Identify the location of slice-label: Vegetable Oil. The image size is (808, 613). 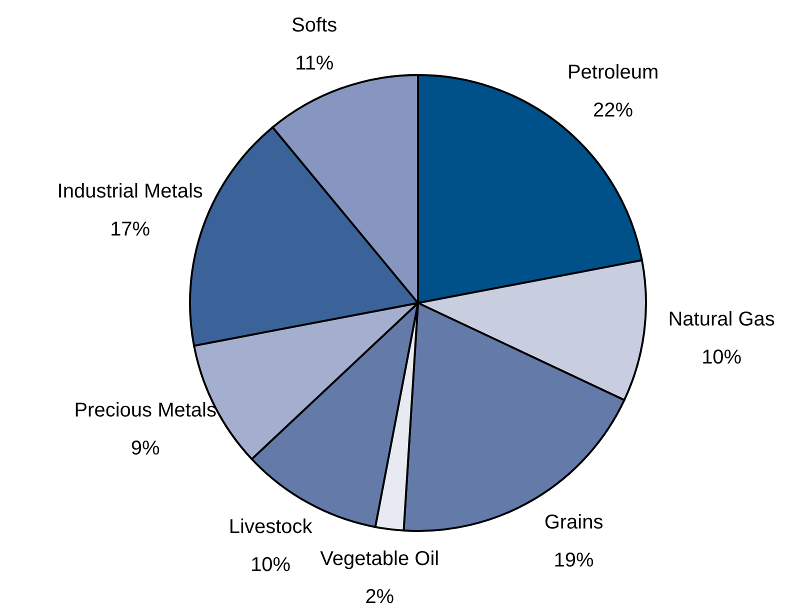
(380, 559).